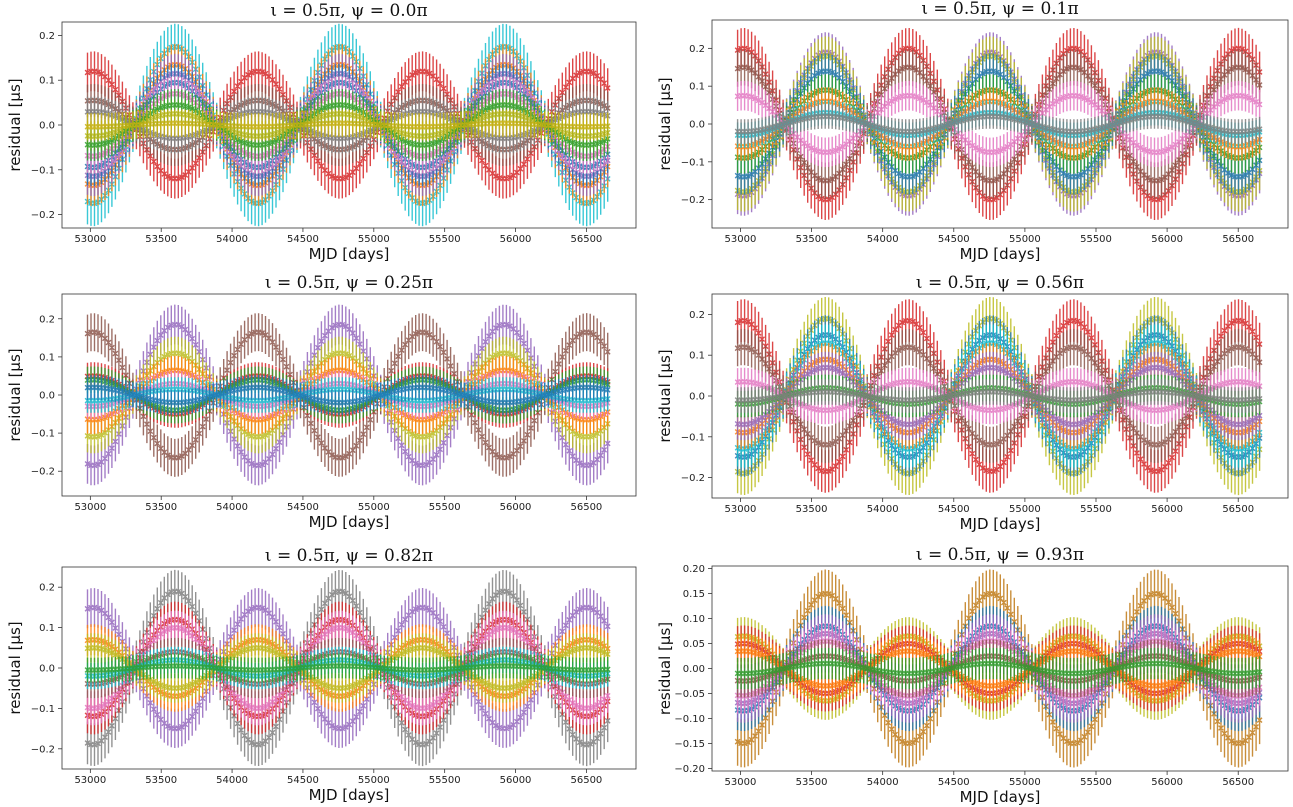 The height and width of the screenshot is (807, 1293). I want to click on chart-title: ι = 0.5π, ψ = 0.93π, so click(1000, 555).